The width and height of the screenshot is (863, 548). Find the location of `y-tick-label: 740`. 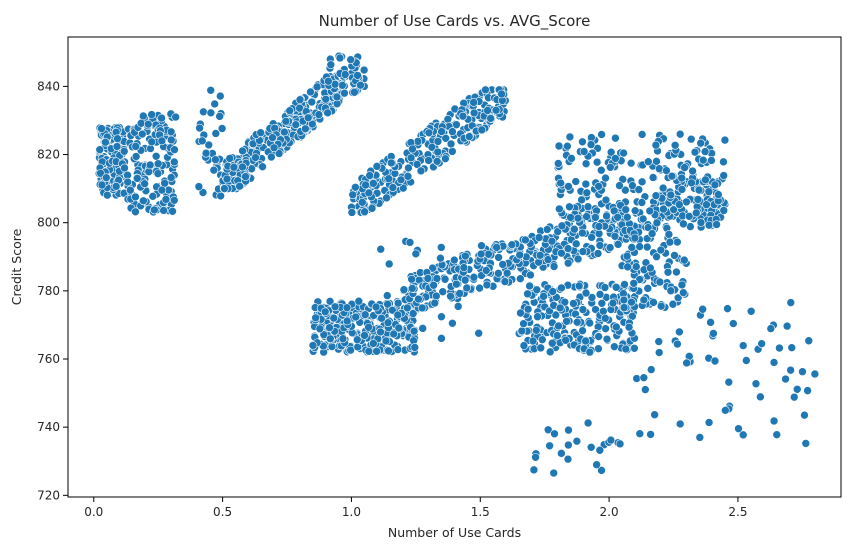

y-tick-label: 740 is located at coordinates (48, 427).